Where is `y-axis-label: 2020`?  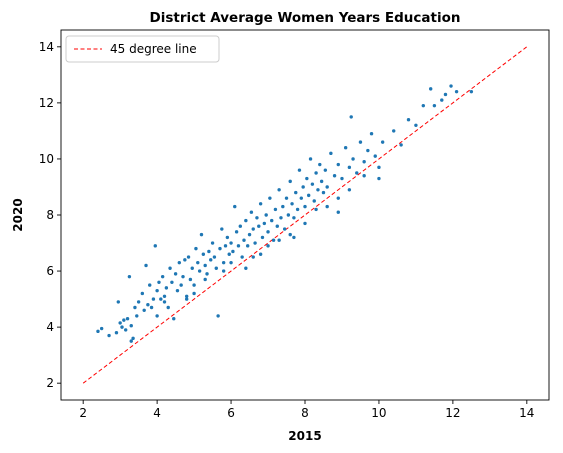
y-axis-label: 2020 is located at coordinates (18, 214).